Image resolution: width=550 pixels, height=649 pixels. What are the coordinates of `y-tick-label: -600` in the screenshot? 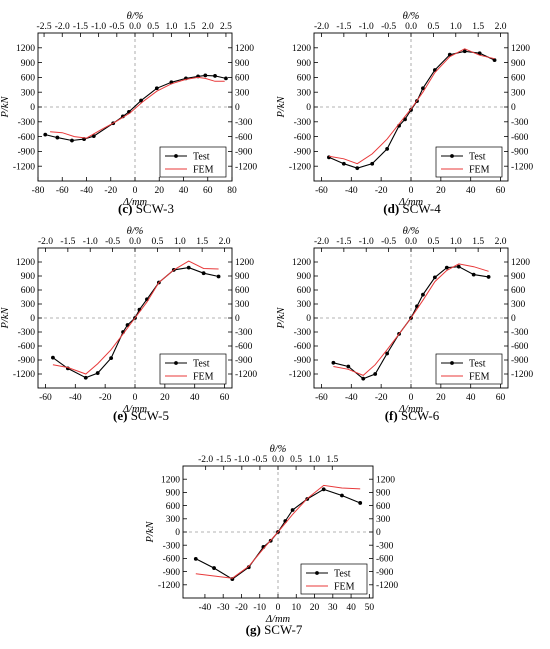 It's located at (172, 560).